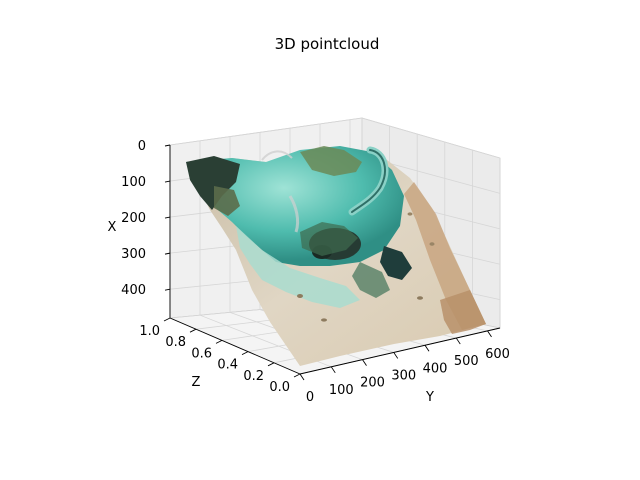 The height and width of the screenshot is (480, 640). What do you see at coordinates (227, 365) in the screenshot?
I see `z-tick-label: 0.4` at bounding box center [227, 365].